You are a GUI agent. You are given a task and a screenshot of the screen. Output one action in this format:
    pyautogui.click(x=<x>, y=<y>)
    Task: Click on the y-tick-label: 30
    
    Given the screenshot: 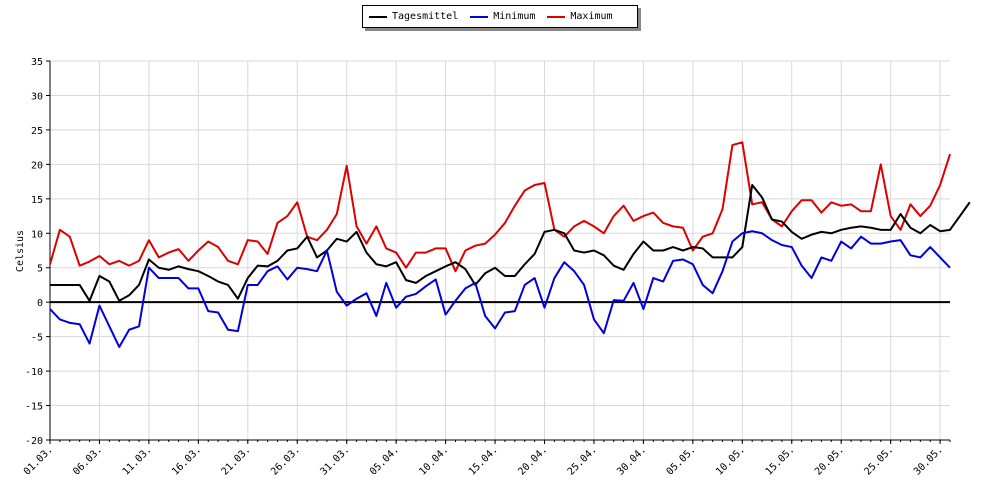 What is the action you would take?
    pyautogui.click(x=37, y=96)
    